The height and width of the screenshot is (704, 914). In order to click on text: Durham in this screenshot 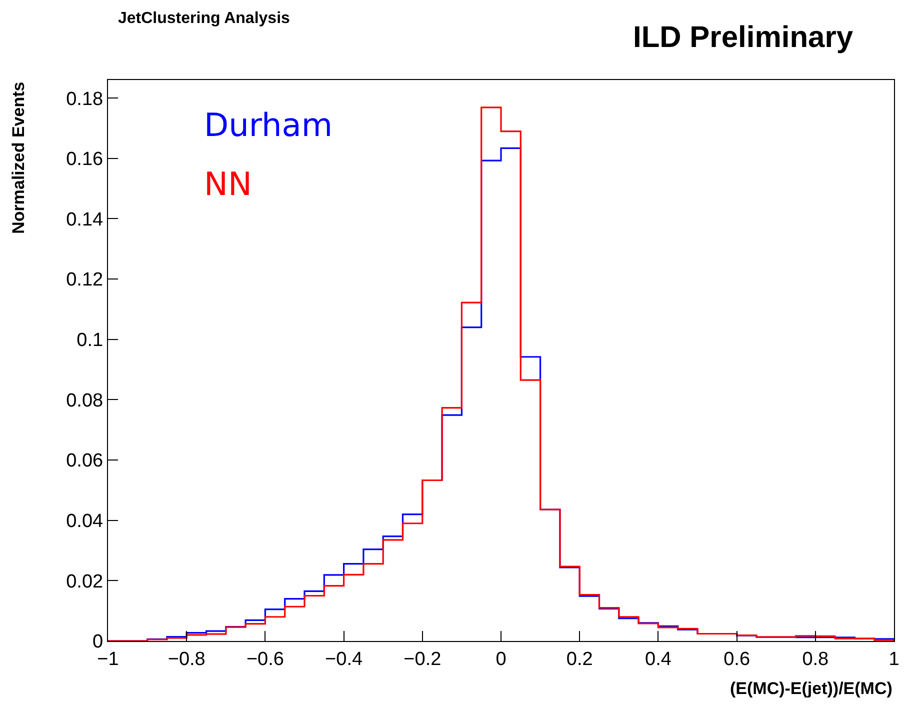, I will do `click(268, 125)`.